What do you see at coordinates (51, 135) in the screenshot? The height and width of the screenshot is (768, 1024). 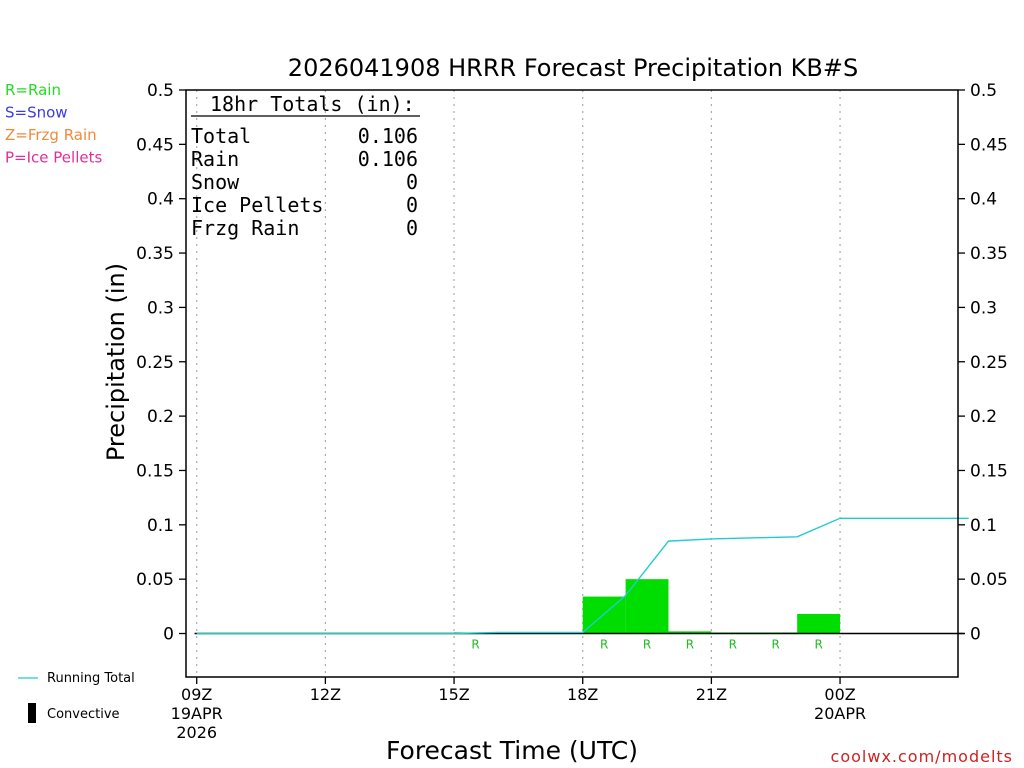 I see `type-legend-item: Z=Frzg Rain` at bounding box center [51, 135].